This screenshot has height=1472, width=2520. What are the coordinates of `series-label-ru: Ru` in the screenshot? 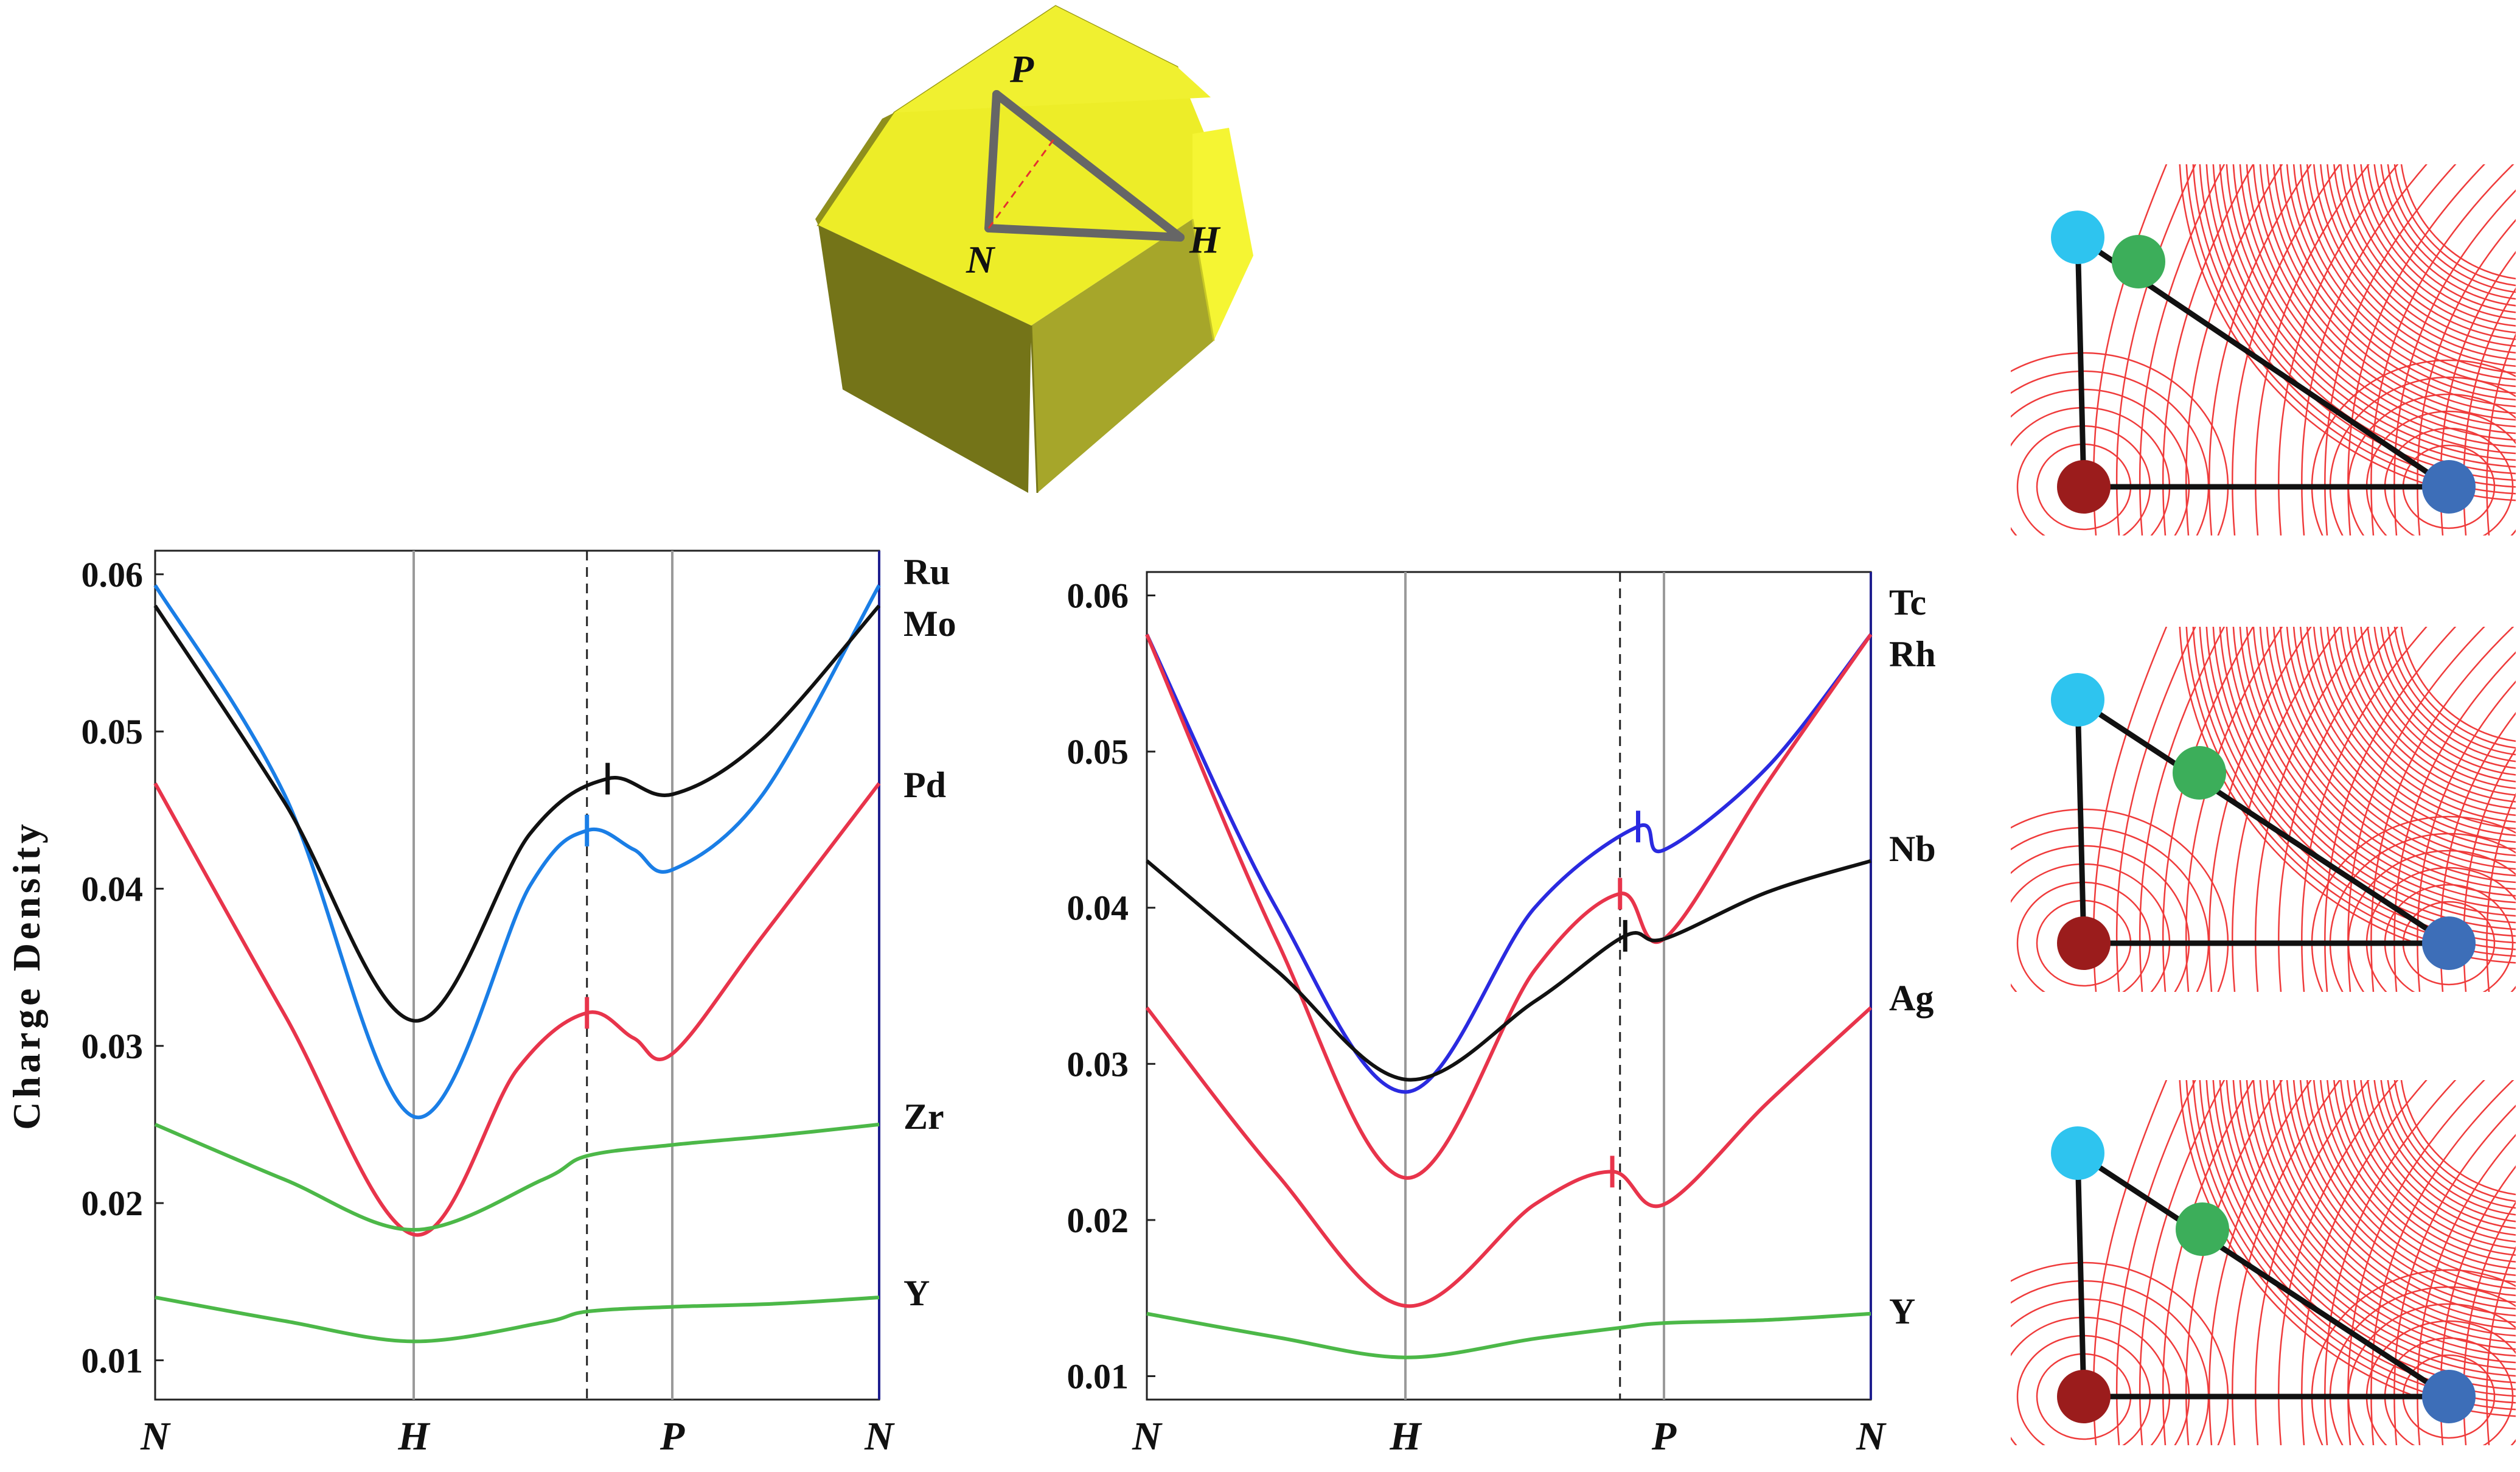 It's located at (926, 572).